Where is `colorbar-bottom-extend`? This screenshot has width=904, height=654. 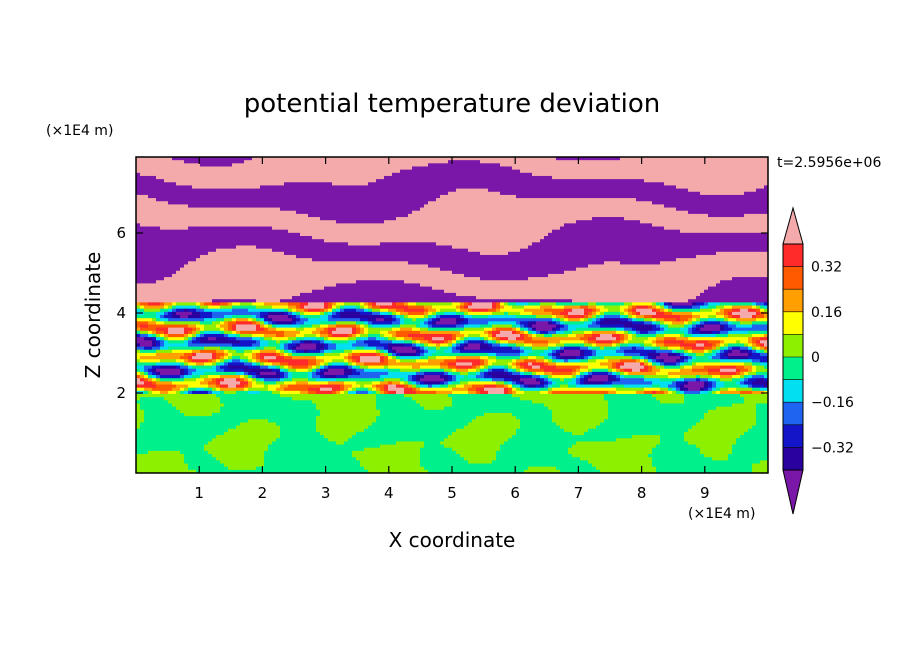 colorbar-bottom-extend is located at coordinates (793, 492).